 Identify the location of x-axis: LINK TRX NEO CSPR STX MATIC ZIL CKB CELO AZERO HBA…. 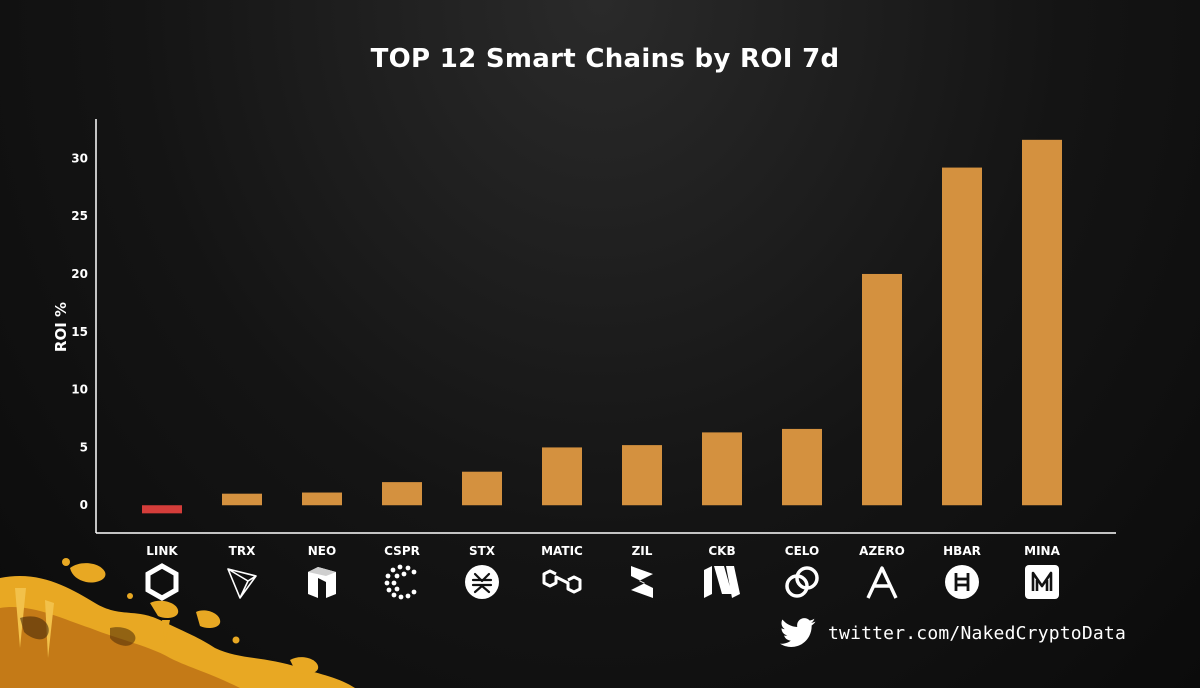
(606, 545).